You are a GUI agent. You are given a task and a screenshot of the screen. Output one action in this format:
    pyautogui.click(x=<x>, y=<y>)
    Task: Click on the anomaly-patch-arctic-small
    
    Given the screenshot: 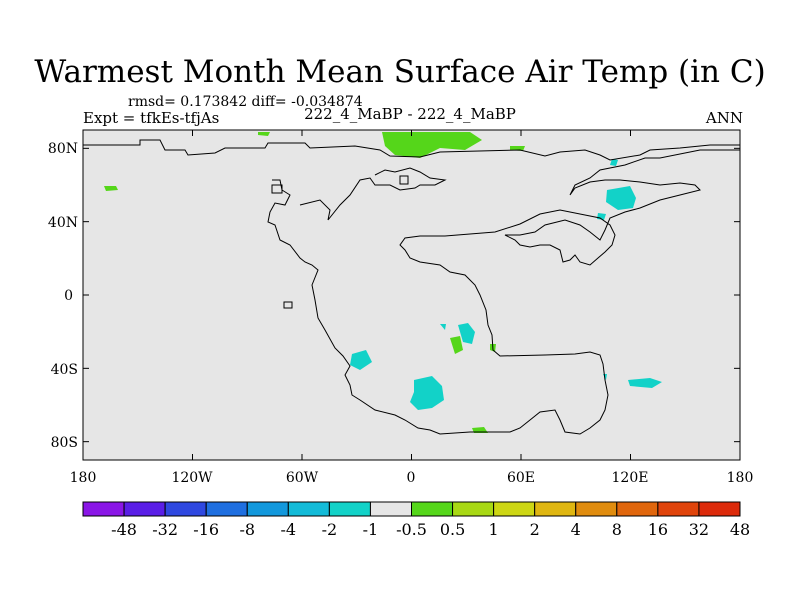 What is the action you would take?
    pyautogui.click(x=264, y=134)
    